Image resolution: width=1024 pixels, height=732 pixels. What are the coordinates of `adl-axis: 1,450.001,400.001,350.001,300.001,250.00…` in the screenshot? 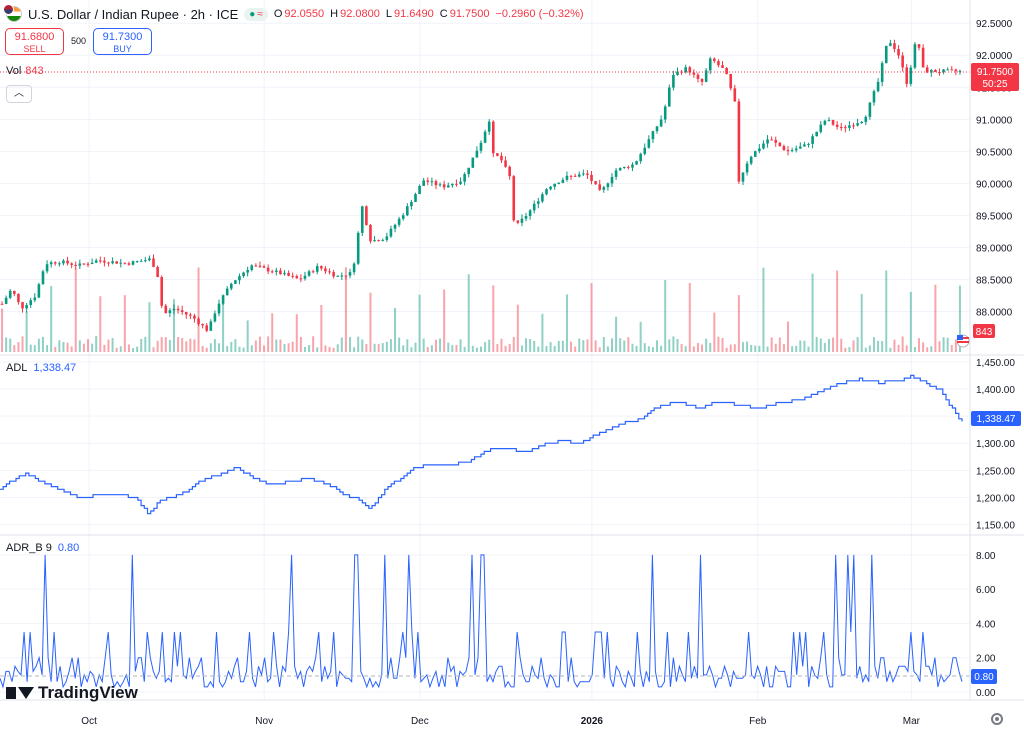 It's located at (995, 445).